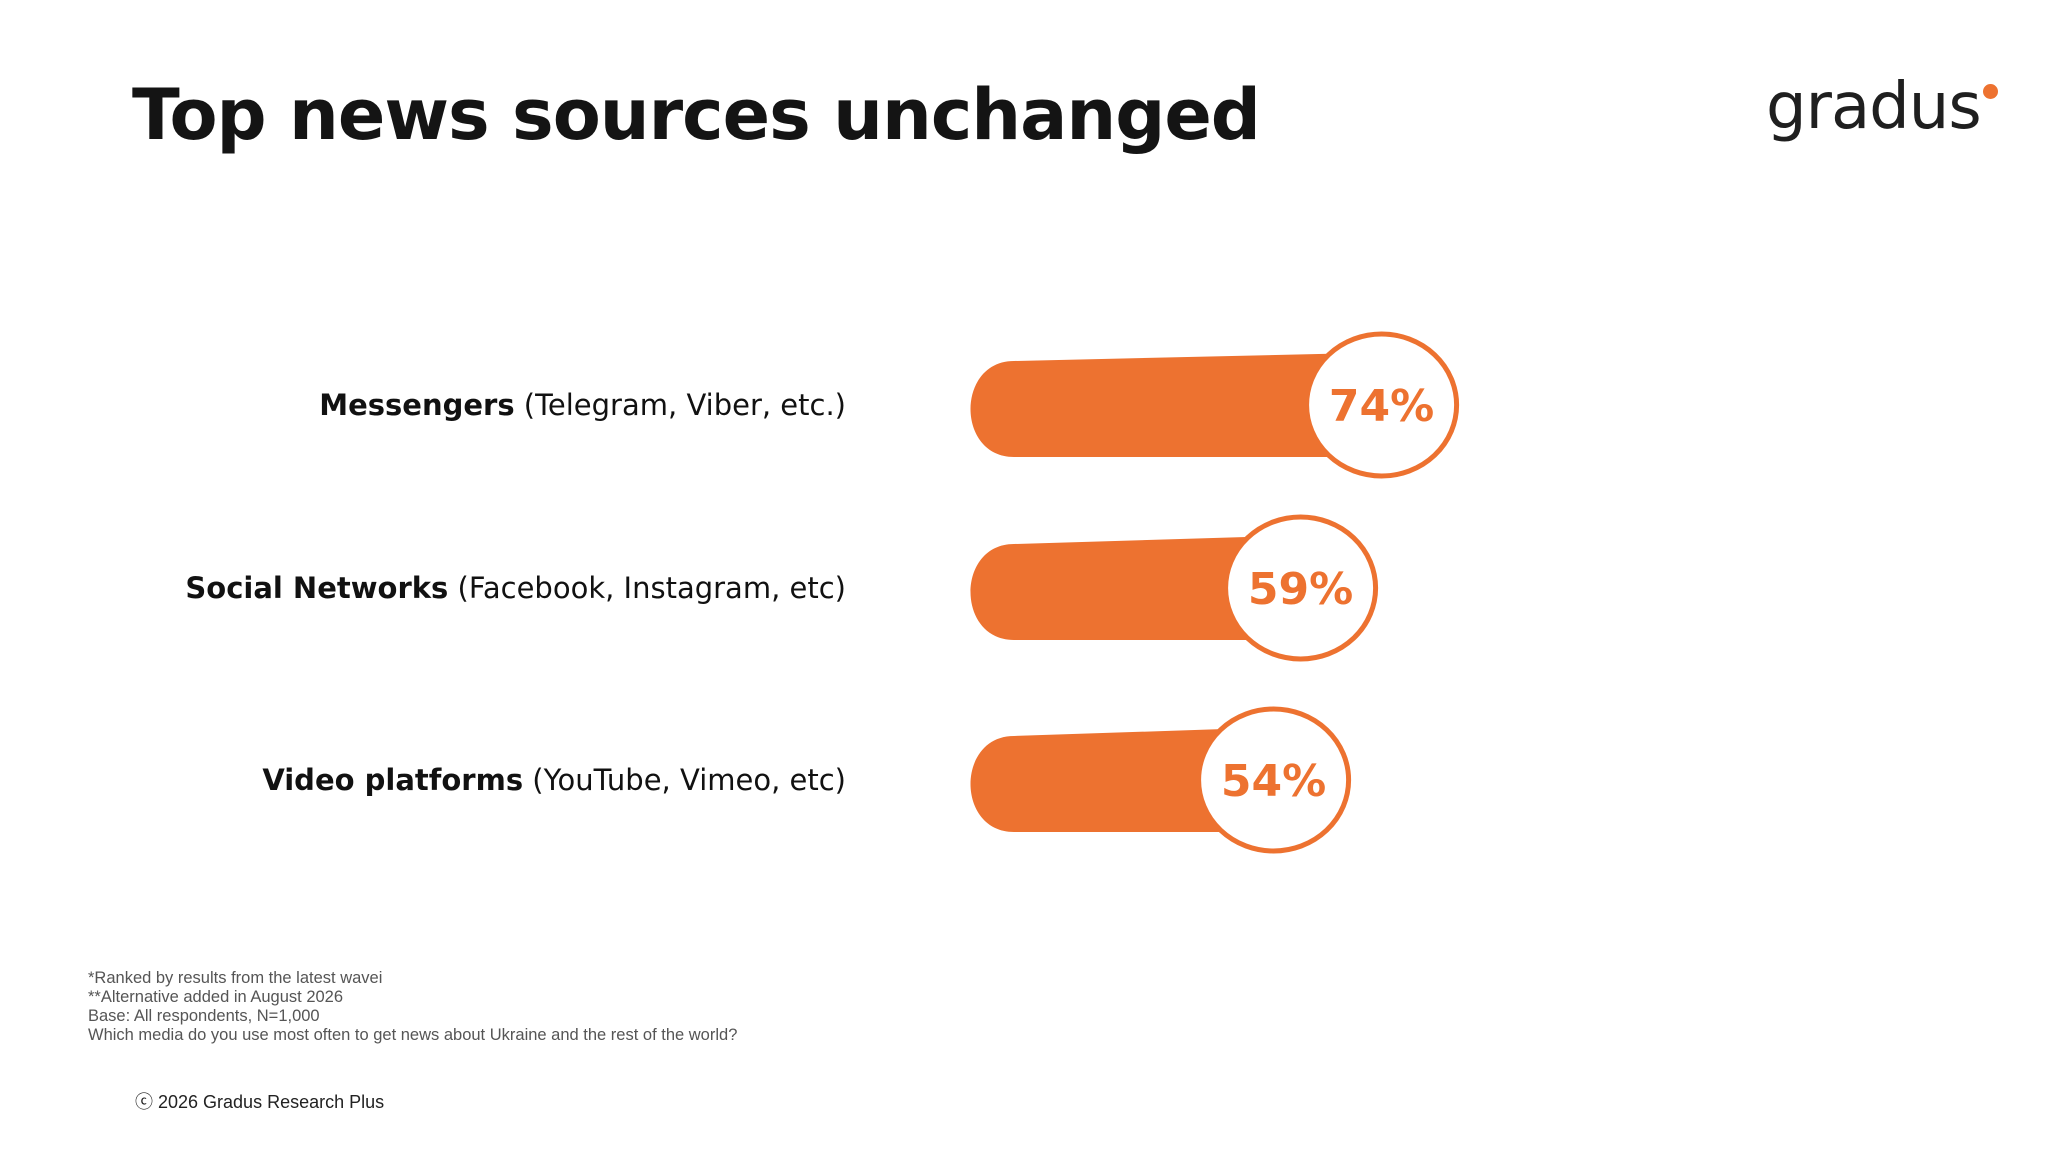 The image size is (2048, 1151). What do you see at coordinates (696, 115) in the screenshot?
I see `page-title: Top news sources unchanged` at bounding box center [696, 115].